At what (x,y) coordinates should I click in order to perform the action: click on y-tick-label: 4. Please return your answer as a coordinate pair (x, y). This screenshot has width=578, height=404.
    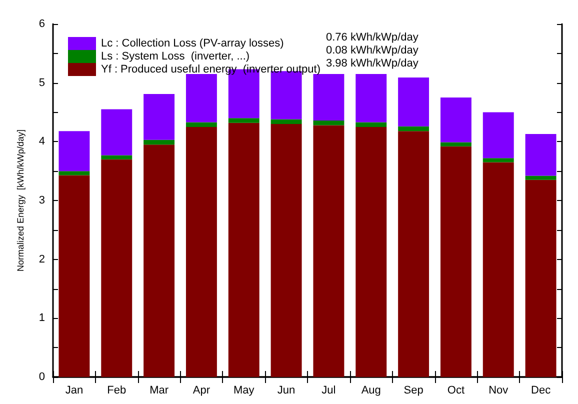
    Looking at the image, I should click on (41, 142).